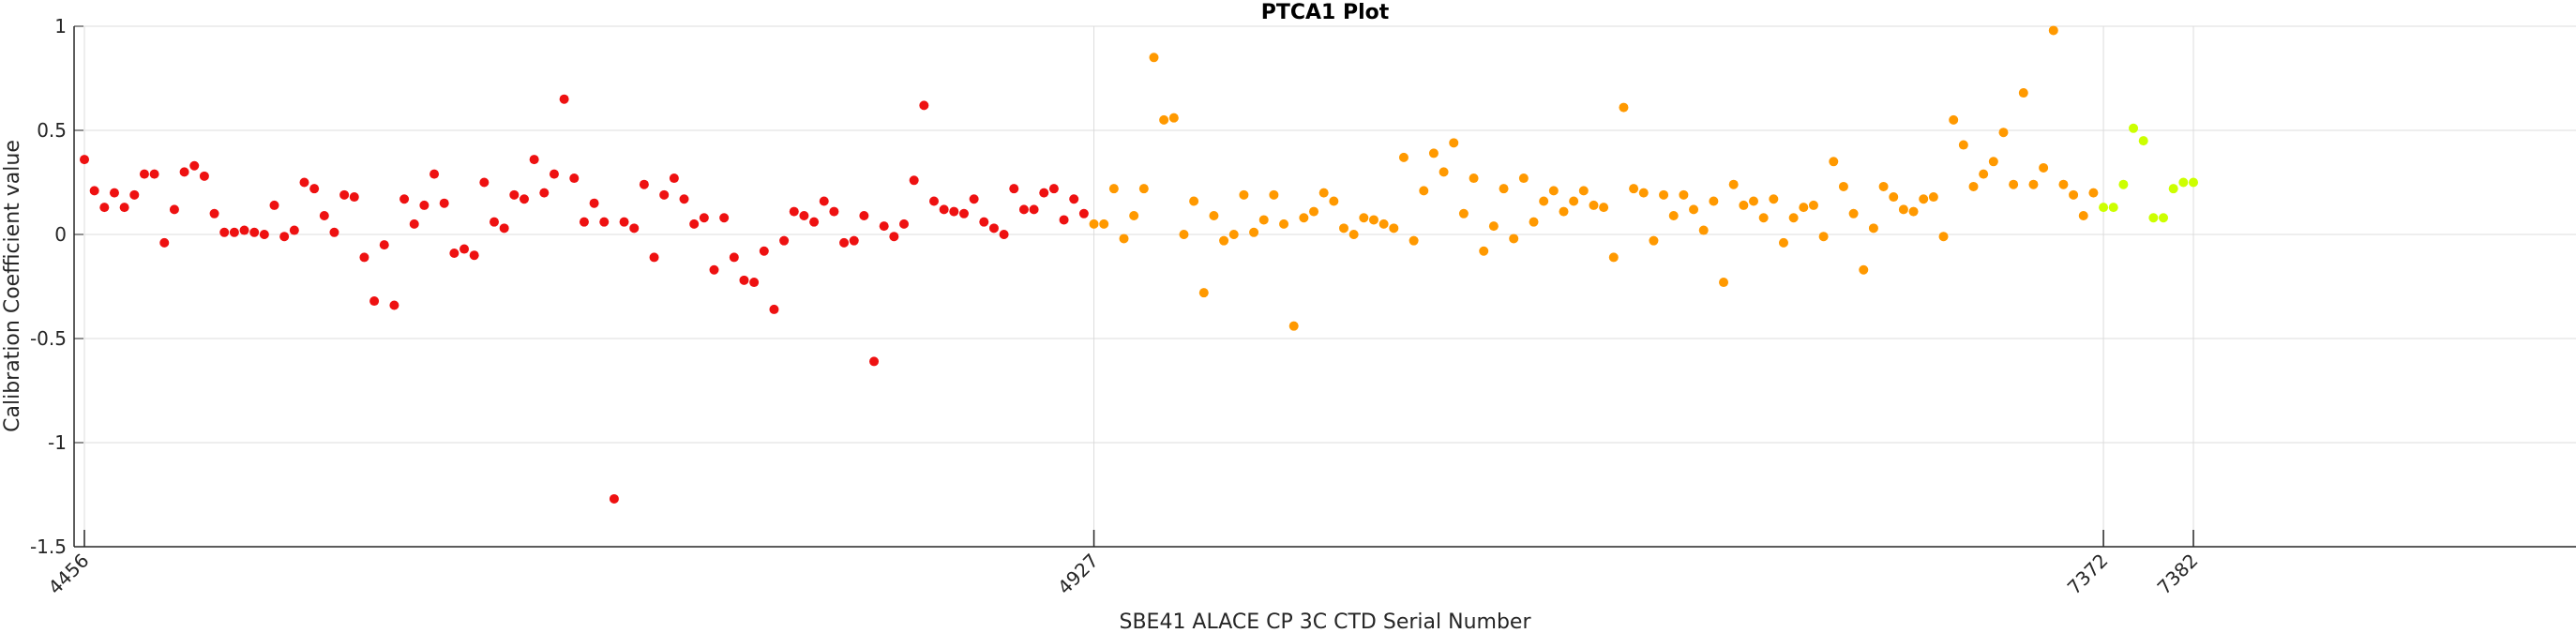 The image size is (2576, 633). Describe the element at coordinates (12, 286) in the screenshot. I see `y-axis-label: Calibration Coefficient value` at that location.